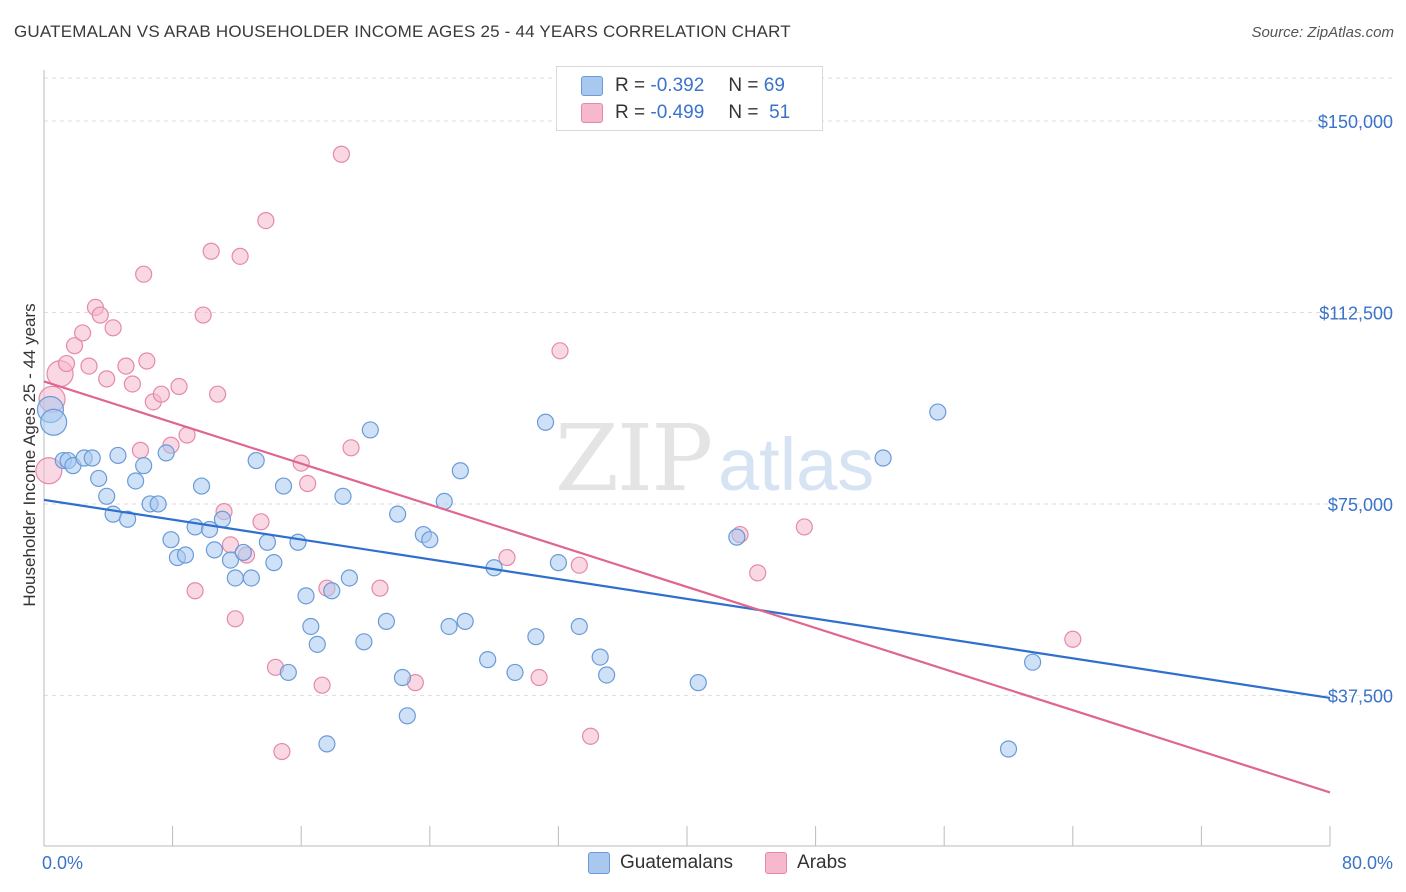 This screenshot has height=892, width=1406. I want to click on legend-row-guatemalans: R = -0.392 N = 69, so click(683, 86).